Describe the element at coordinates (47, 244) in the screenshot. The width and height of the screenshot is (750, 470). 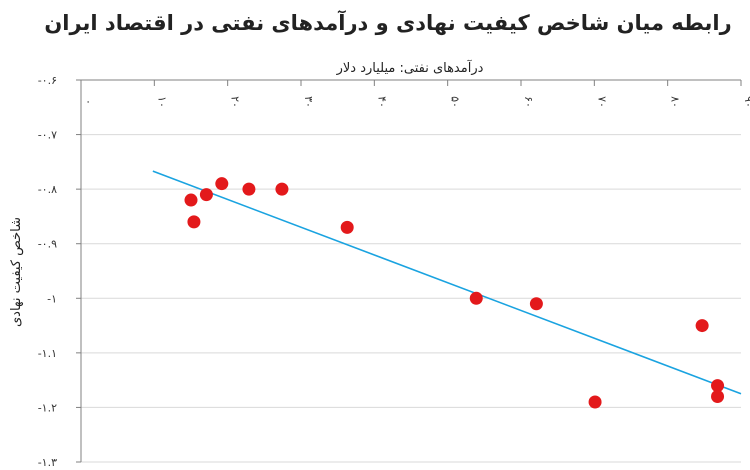
I see `y-tick-label: -۰.۹` at that location.